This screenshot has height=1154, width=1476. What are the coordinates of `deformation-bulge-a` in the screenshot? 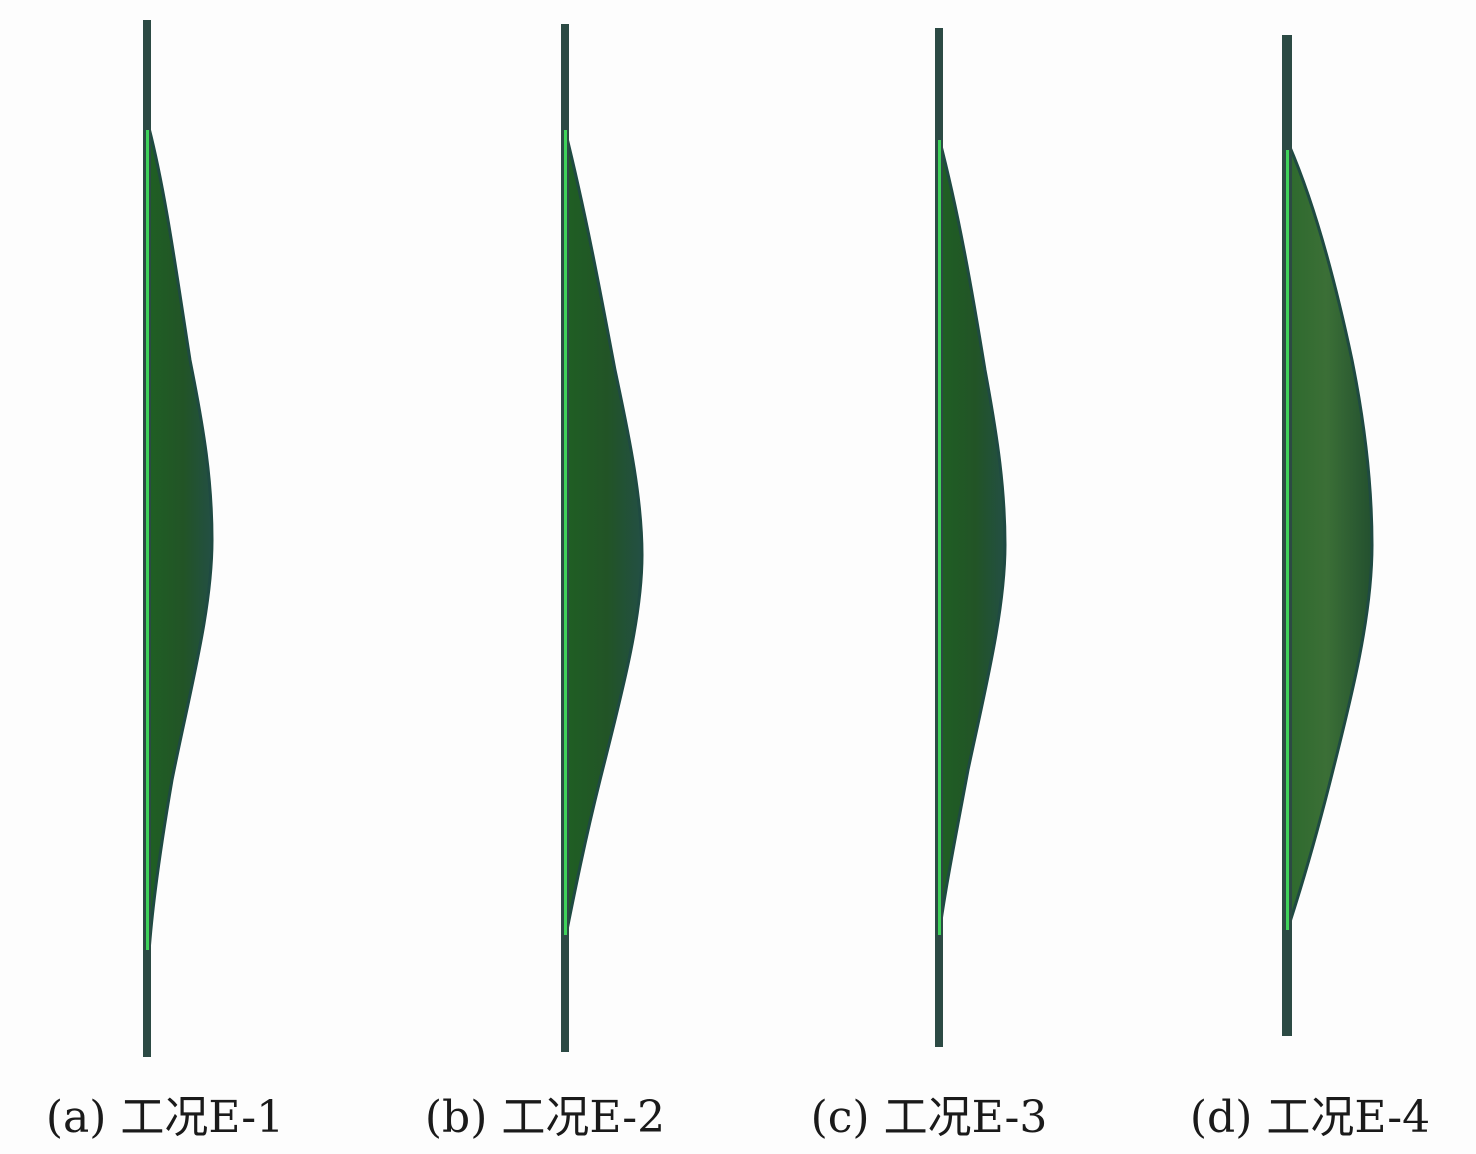 It's located at (180, 540).